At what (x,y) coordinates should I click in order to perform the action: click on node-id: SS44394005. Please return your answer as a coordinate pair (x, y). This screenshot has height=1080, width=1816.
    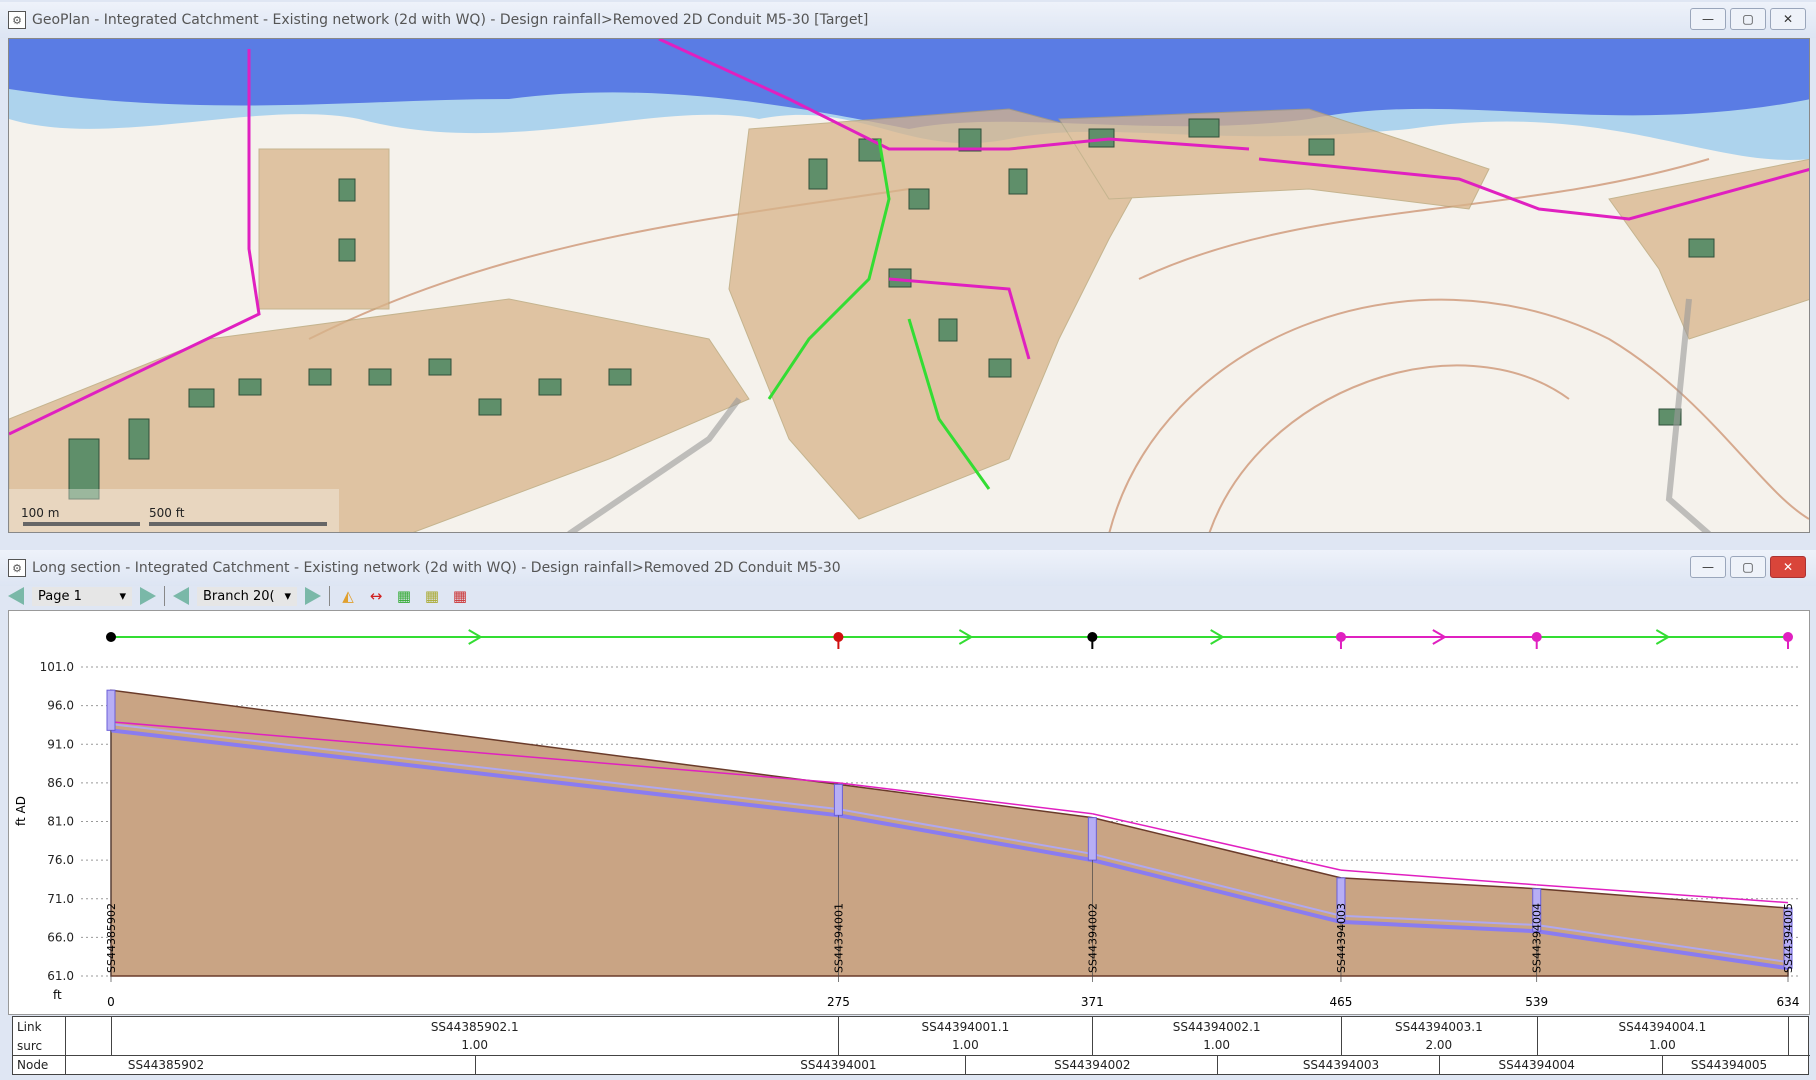
    Looking at the image, I should click on (1729, 1065).